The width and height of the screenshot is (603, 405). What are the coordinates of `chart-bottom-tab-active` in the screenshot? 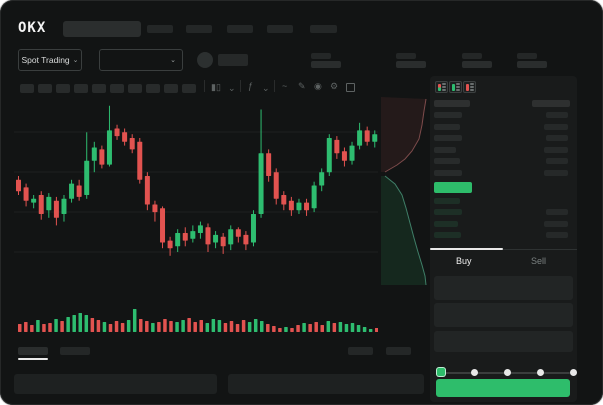 It's located at (33, 351).